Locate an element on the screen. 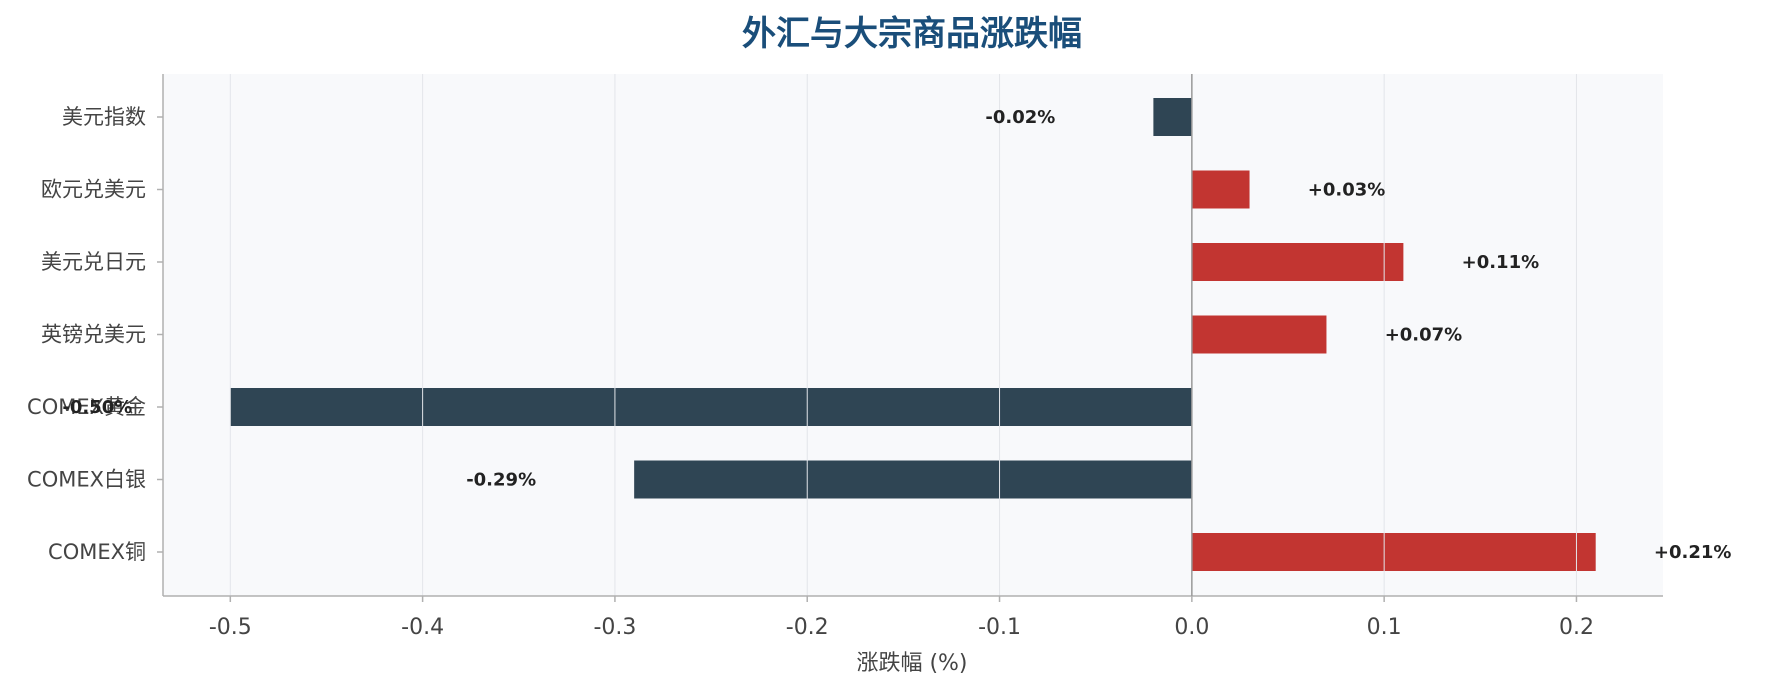  chart-title: 外汇与大宗商品涨跌幅 is located at coordinates (912, 34).